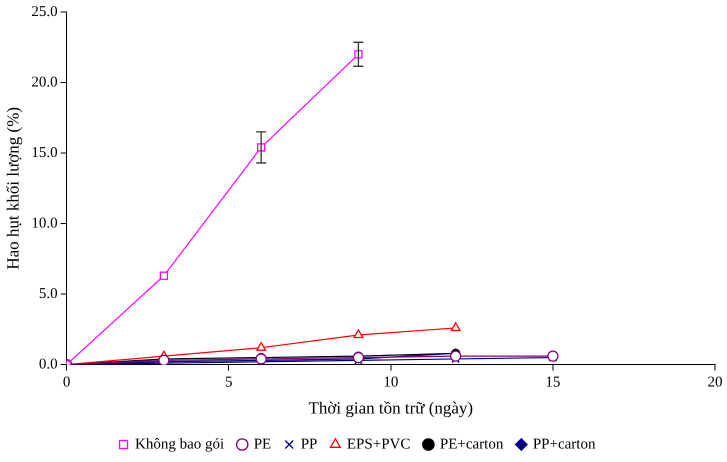 The width and height of the screenshot is (727, 462). Describe the element at coordinates (715, 382) in the screenshot. I see `x-tick-label: 20` at that location.